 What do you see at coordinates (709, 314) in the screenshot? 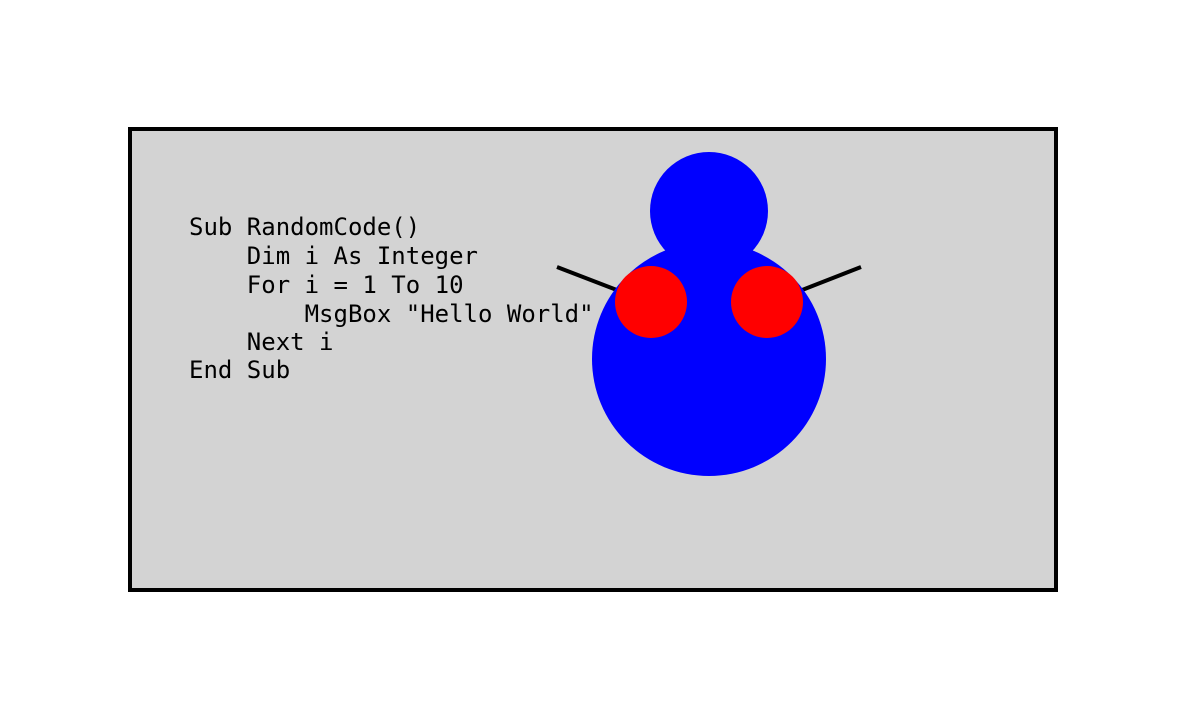
I see `figure` at bounding box center [709, 314].